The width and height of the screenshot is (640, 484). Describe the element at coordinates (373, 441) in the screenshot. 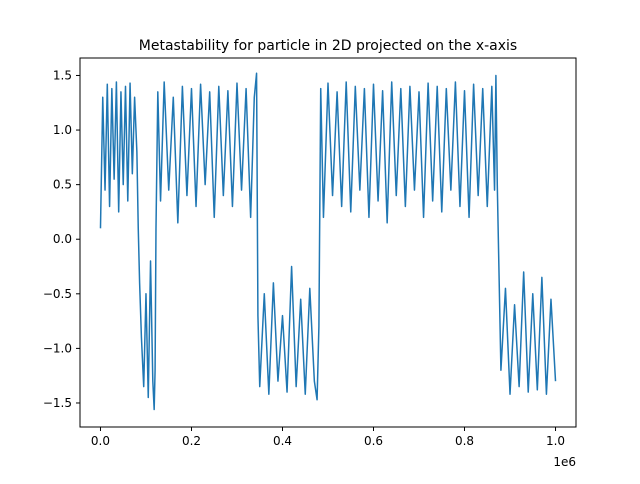

I see `x-tick-label-3: 0.6` at that location.